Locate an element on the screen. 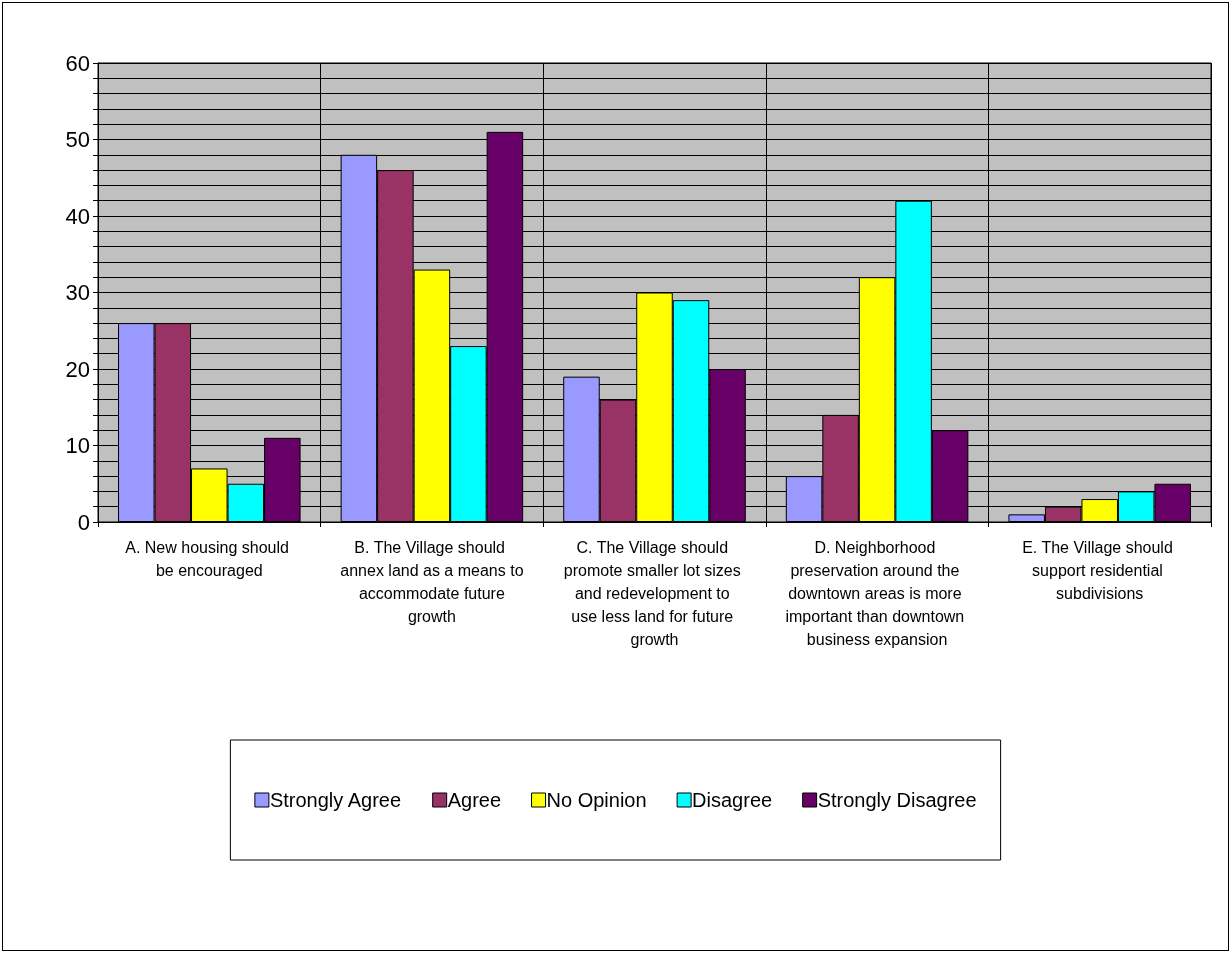 Image resolution: width=1231 pixels, height=953 pixels. legend-label: Agree is located at coordinates (474, 800).